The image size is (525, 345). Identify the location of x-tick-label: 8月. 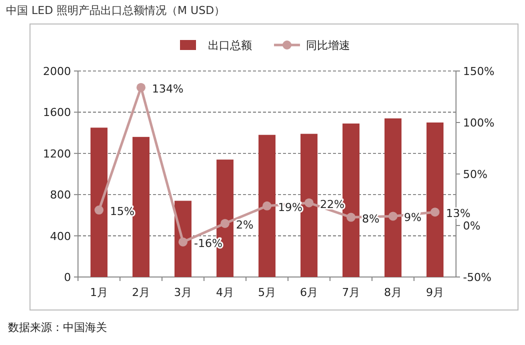
(393, 292).